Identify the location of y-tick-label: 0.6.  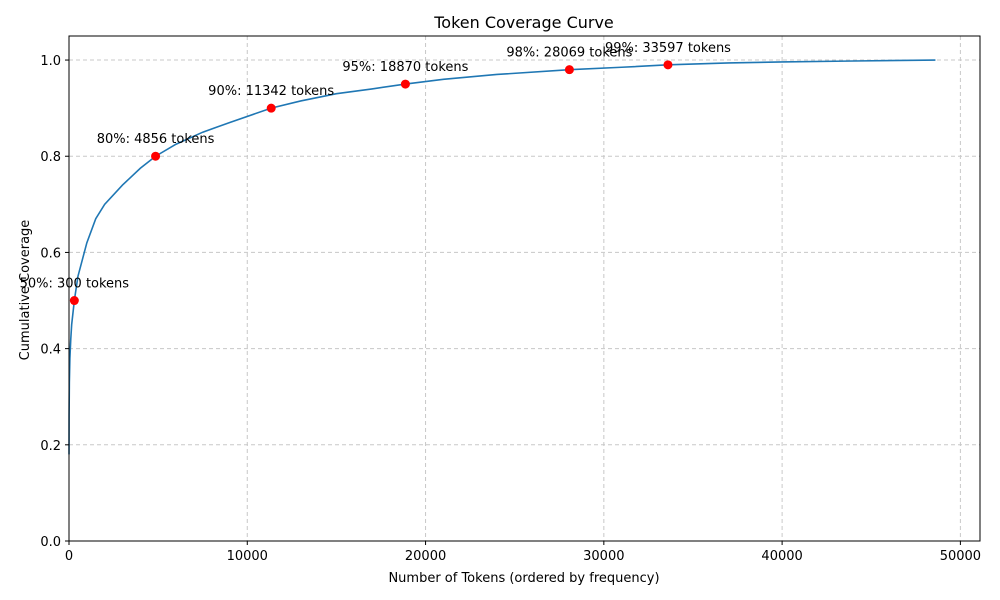
(50, 253).